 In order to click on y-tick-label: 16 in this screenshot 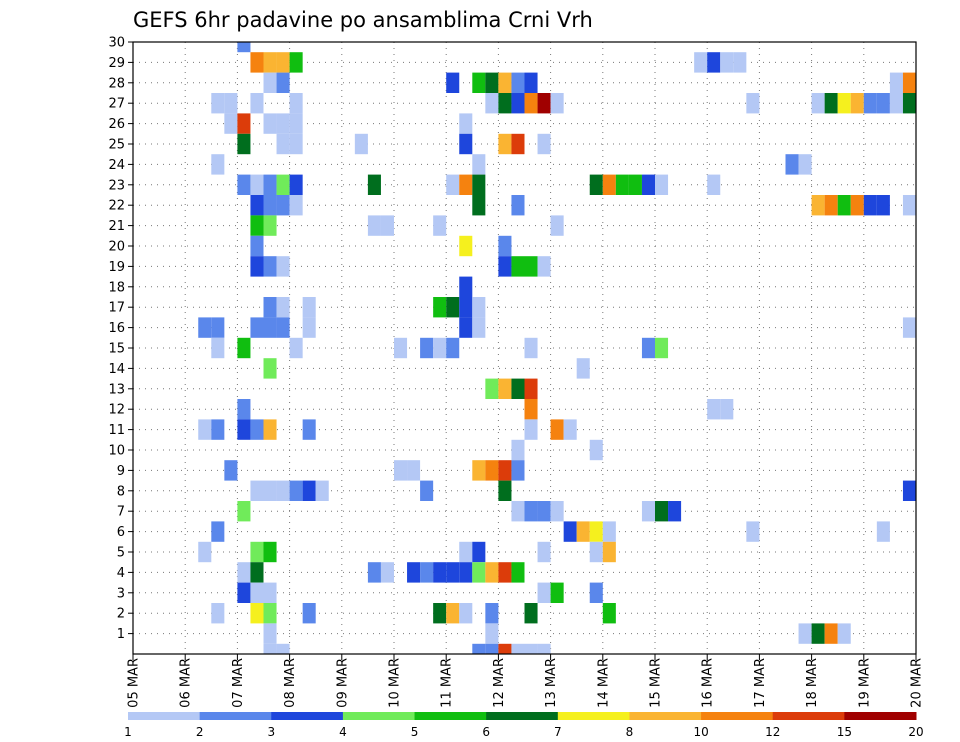, I will do `click(116, 328)`.